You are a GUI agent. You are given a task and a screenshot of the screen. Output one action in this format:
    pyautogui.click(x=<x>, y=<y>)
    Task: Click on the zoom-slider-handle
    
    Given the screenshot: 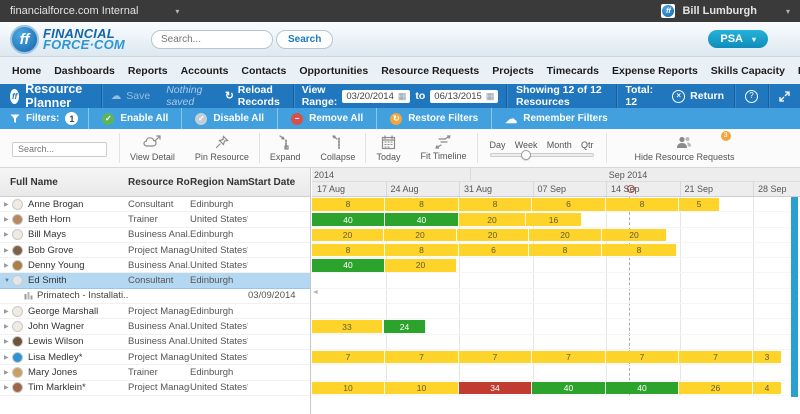 What is the action you would take?
    pyautogui.click(x=526, y=154)
    